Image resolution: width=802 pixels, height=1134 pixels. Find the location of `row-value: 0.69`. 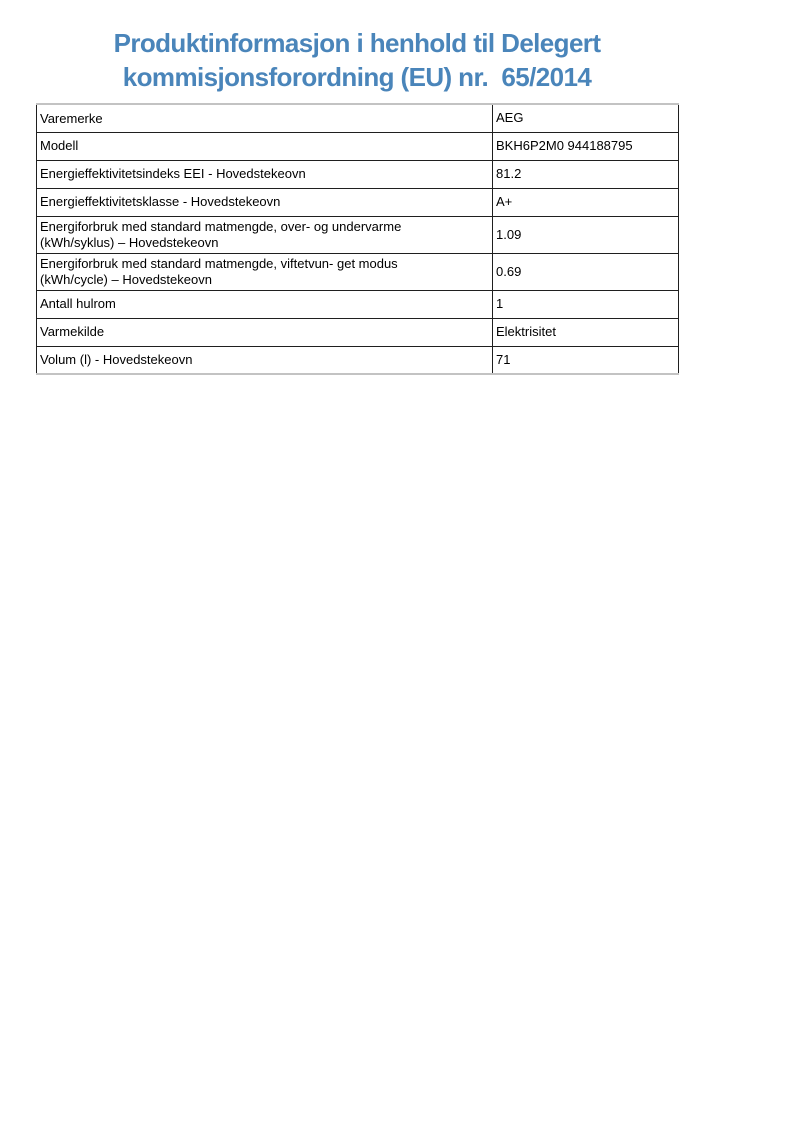

row-value: 0.69 is located at coordinates (585, 271).